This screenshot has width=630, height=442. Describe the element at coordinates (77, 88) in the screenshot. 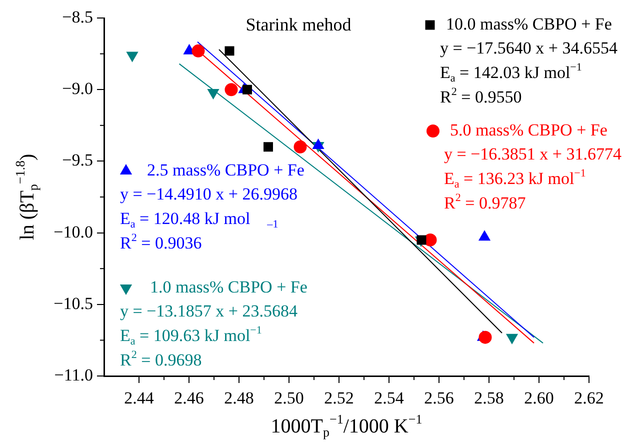

I see `y-tick-label: −9.0` at that location.